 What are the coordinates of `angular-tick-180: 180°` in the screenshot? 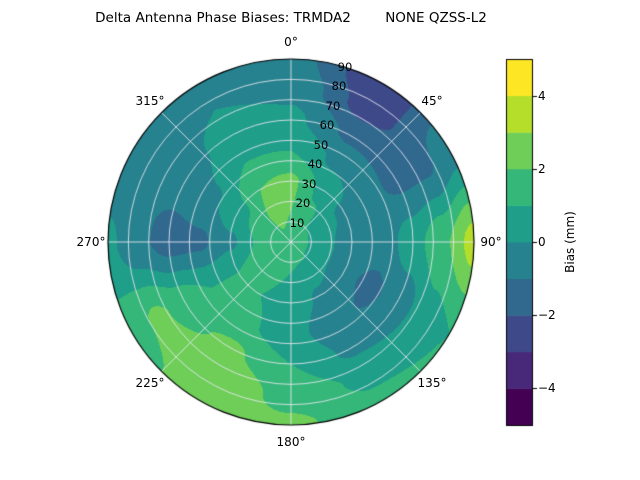 It's located at (291, 442).